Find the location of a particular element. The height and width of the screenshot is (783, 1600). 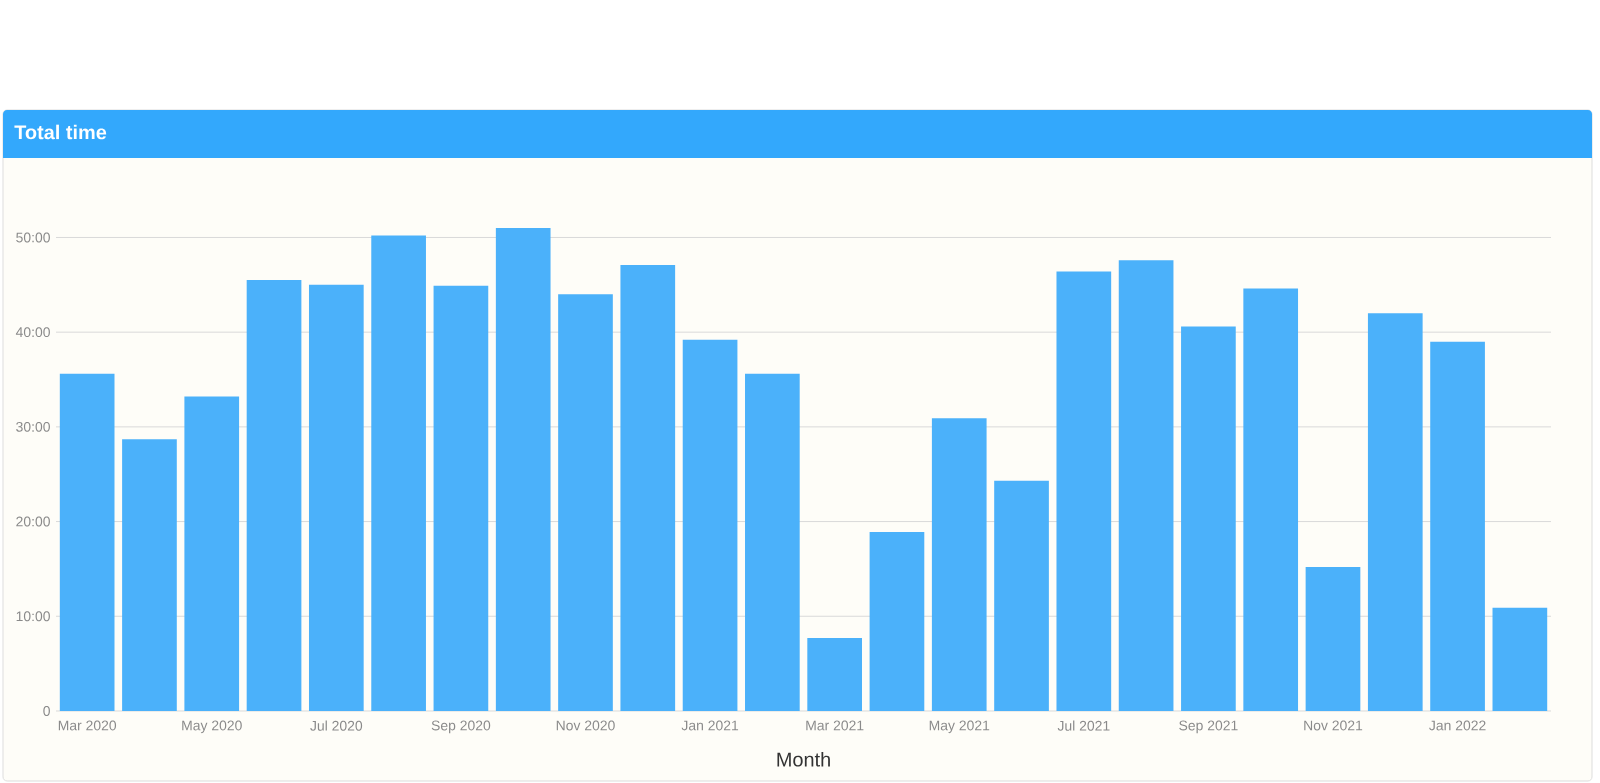

y-tick-label: 50:00 is located at coordinates (33, 237).